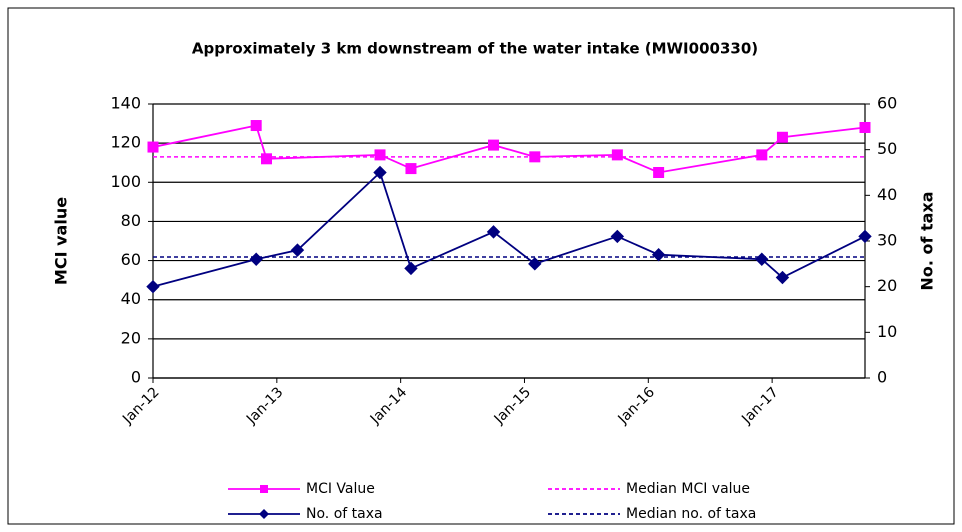  I want to click on legend-label: MCI Value, so click(340, 489).